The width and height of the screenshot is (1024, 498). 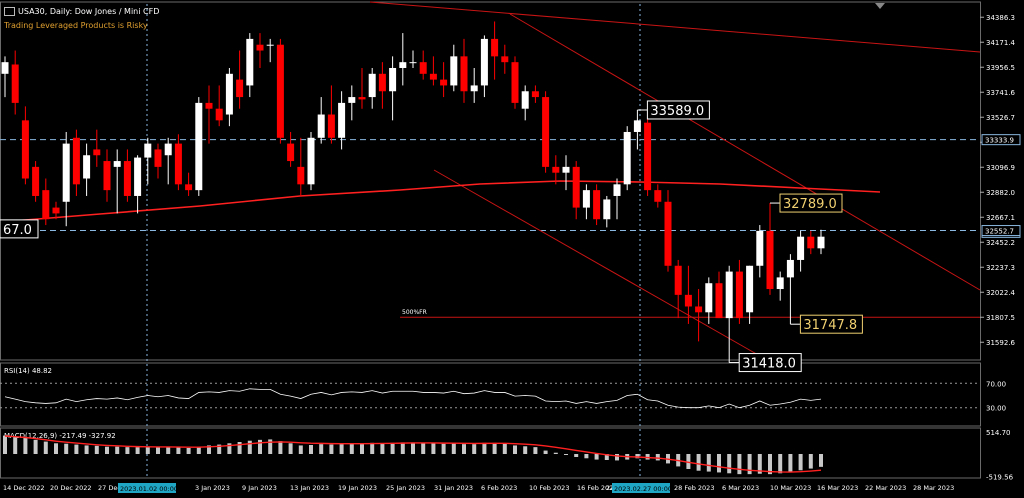 I want to click on price-tick-label: 32022.4, so click(x=1000, y=293).